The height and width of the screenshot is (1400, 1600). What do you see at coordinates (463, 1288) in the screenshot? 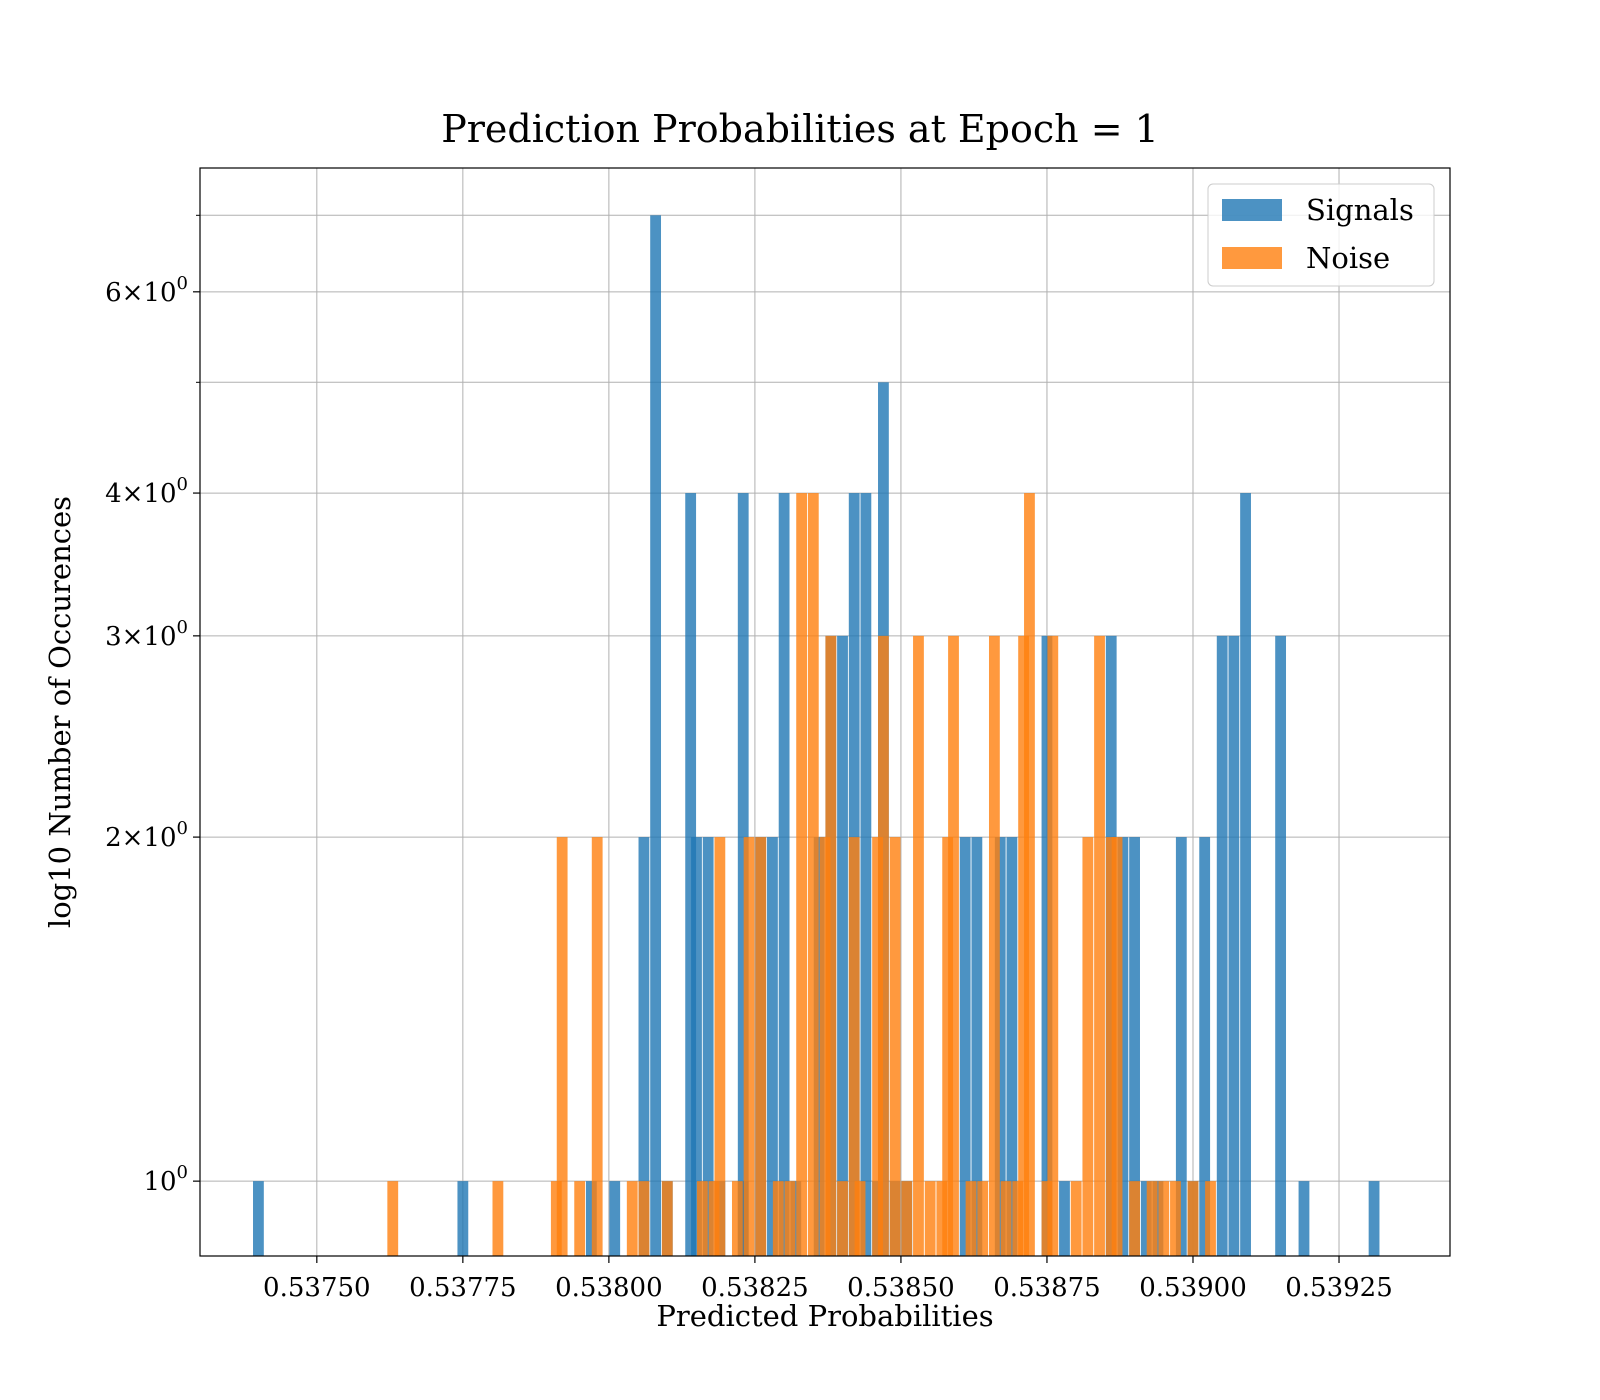
I see `x-tick-label: 0.53775` at bounding box center [463, 1288].